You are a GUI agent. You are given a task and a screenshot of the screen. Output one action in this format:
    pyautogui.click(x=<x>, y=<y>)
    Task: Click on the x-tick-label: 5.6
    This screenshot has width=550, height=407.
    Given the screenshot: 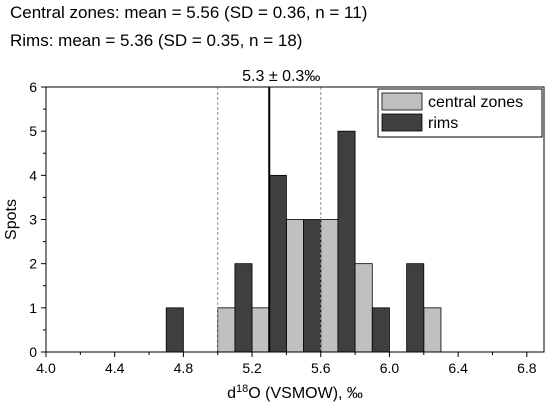 What is the action you would take?
    pyautogui.click(x=321, y=368)
    